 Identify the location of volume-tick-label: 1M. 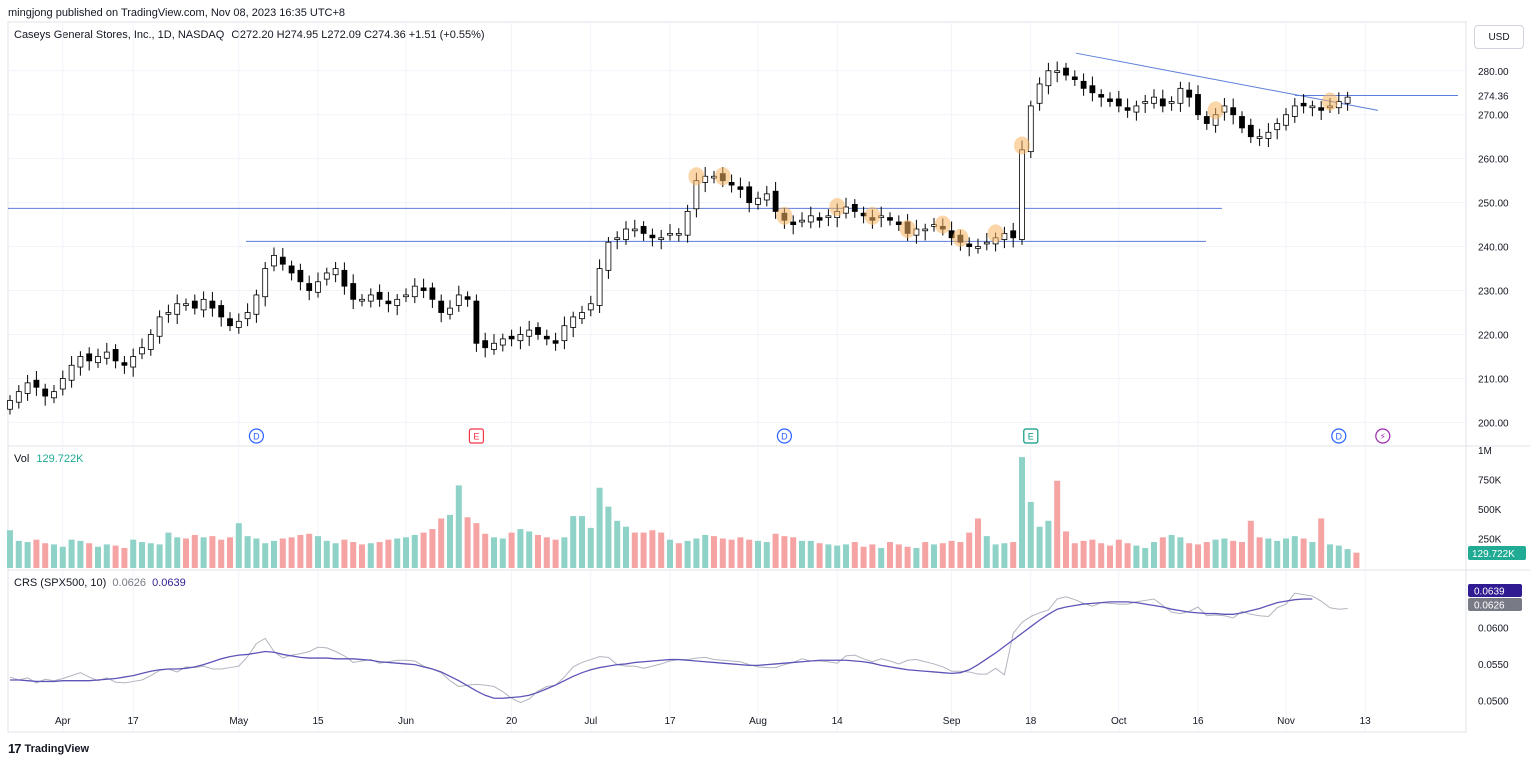
(1485, 451).